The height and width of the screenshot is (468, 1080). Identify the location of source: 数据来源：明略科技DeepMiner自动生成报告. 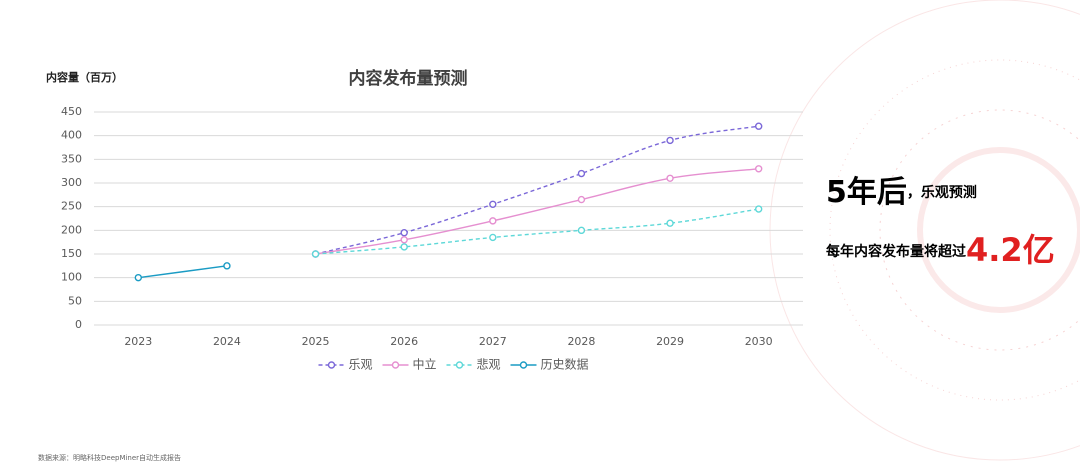
(109, 457).